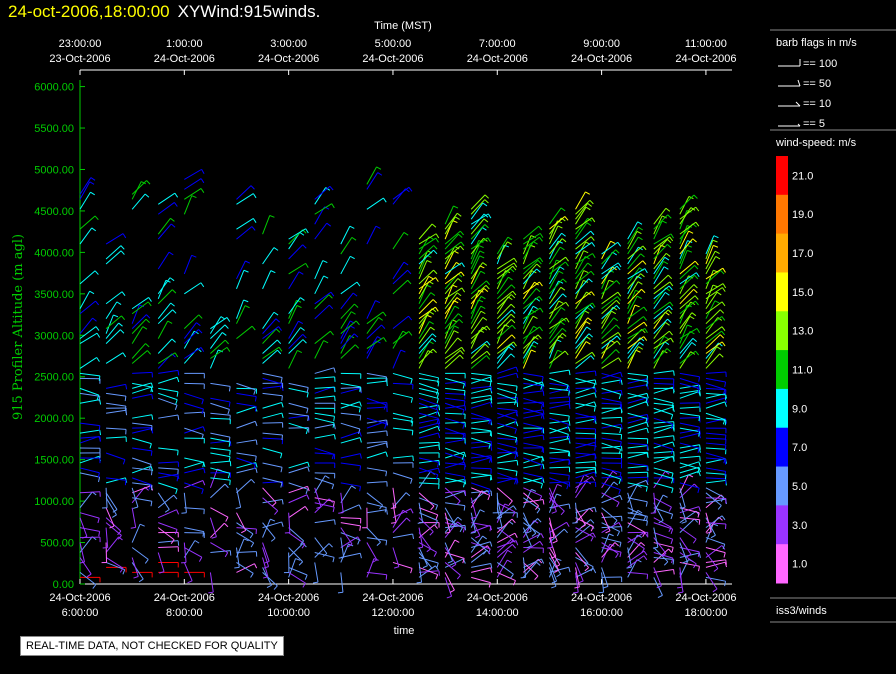 Image resolution: width=896 pixels, height=674 pixels. Describe the element at coordinates (164, 12) in the screenshot. I see `chart-title: 24-oct-2006,18:00:00 XYWind:915winds.` at that location.